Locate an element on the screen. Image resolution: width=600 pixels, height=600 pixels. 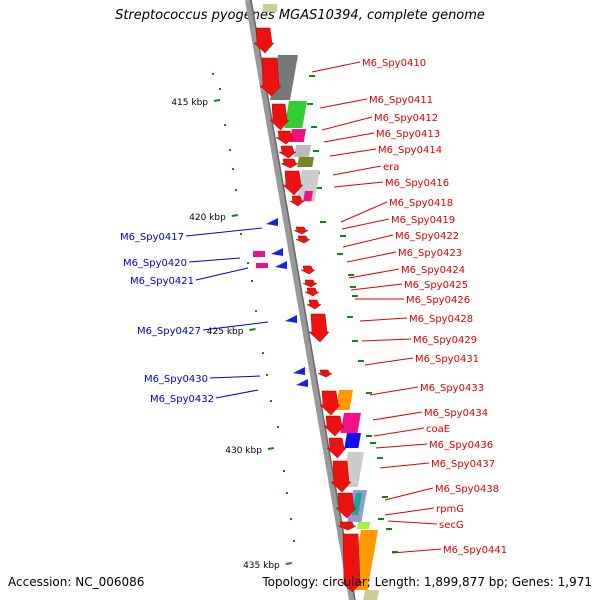
kbp-tick-label: 415 kbp is located at coordinates (189, 103).